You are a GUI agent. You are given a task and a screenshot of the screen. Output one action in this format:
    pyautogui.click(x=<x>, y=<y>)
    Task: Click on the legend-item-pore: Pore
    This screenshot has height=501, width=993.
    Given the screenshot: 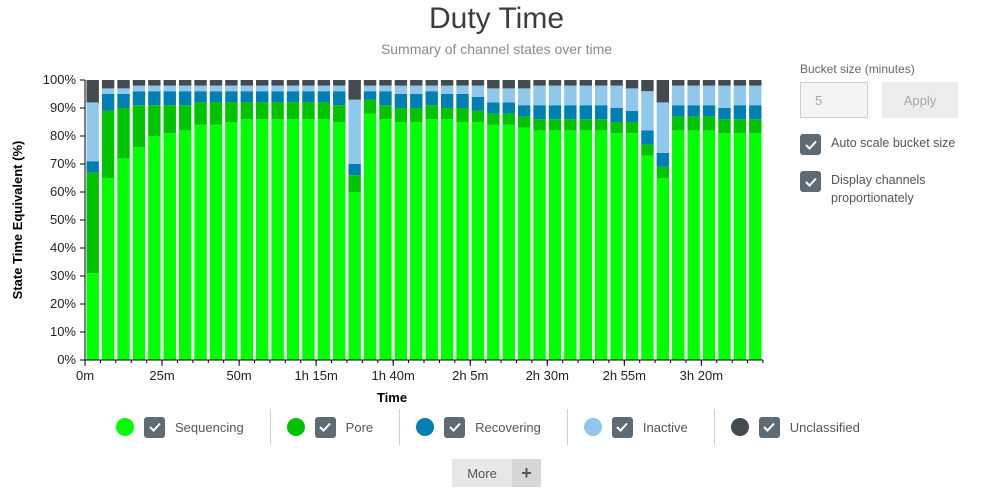 What is the action you would take?
    pyautogui.click(x=342, y=427)
    